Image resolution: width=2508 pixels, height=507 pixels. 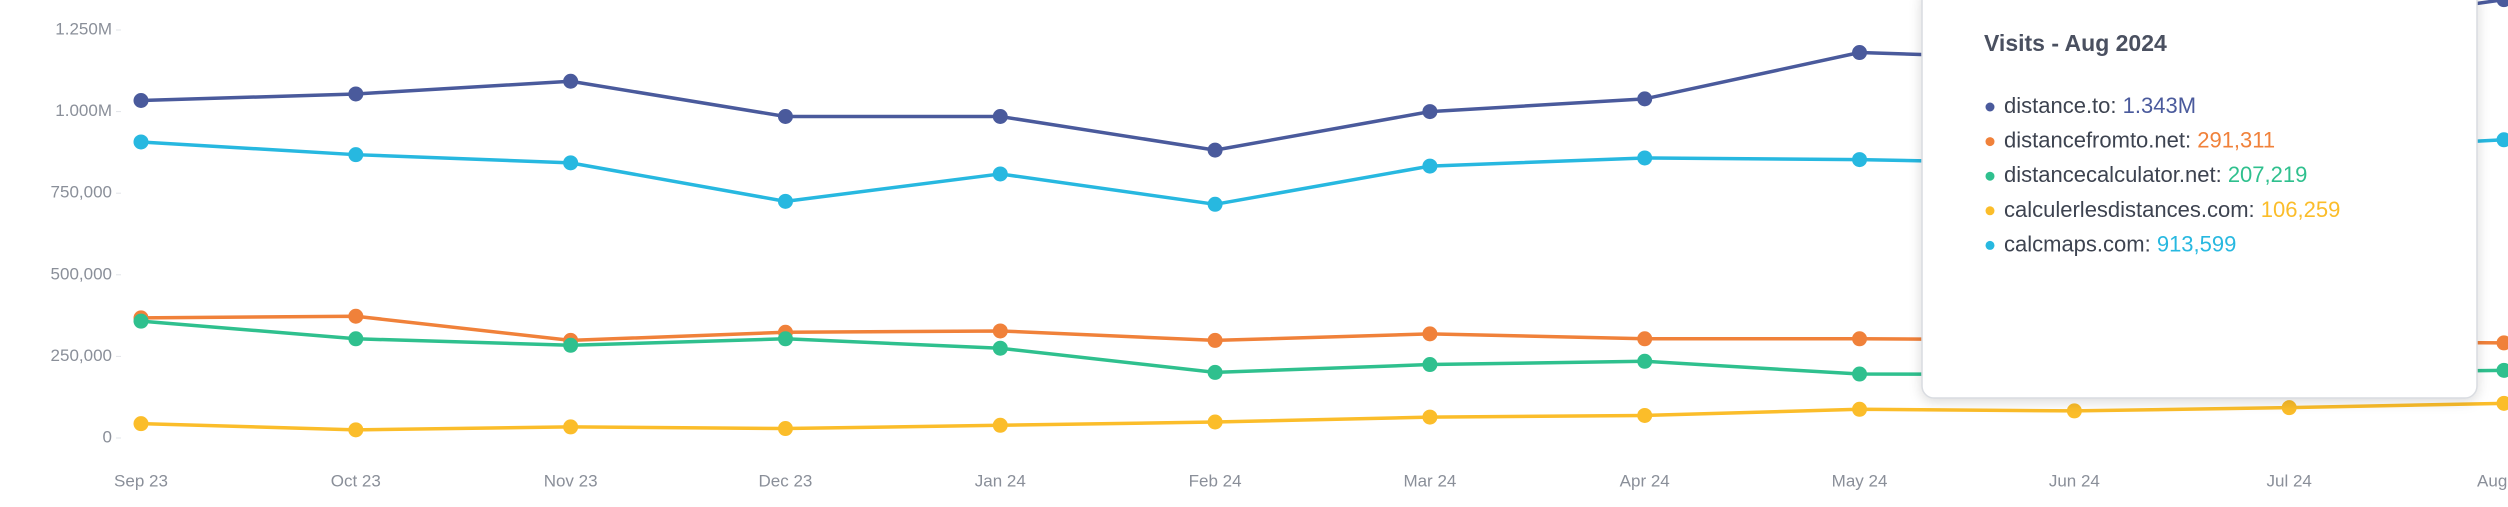 I want to click on x-tick-label: May 24, so click(x=1860, y=480).